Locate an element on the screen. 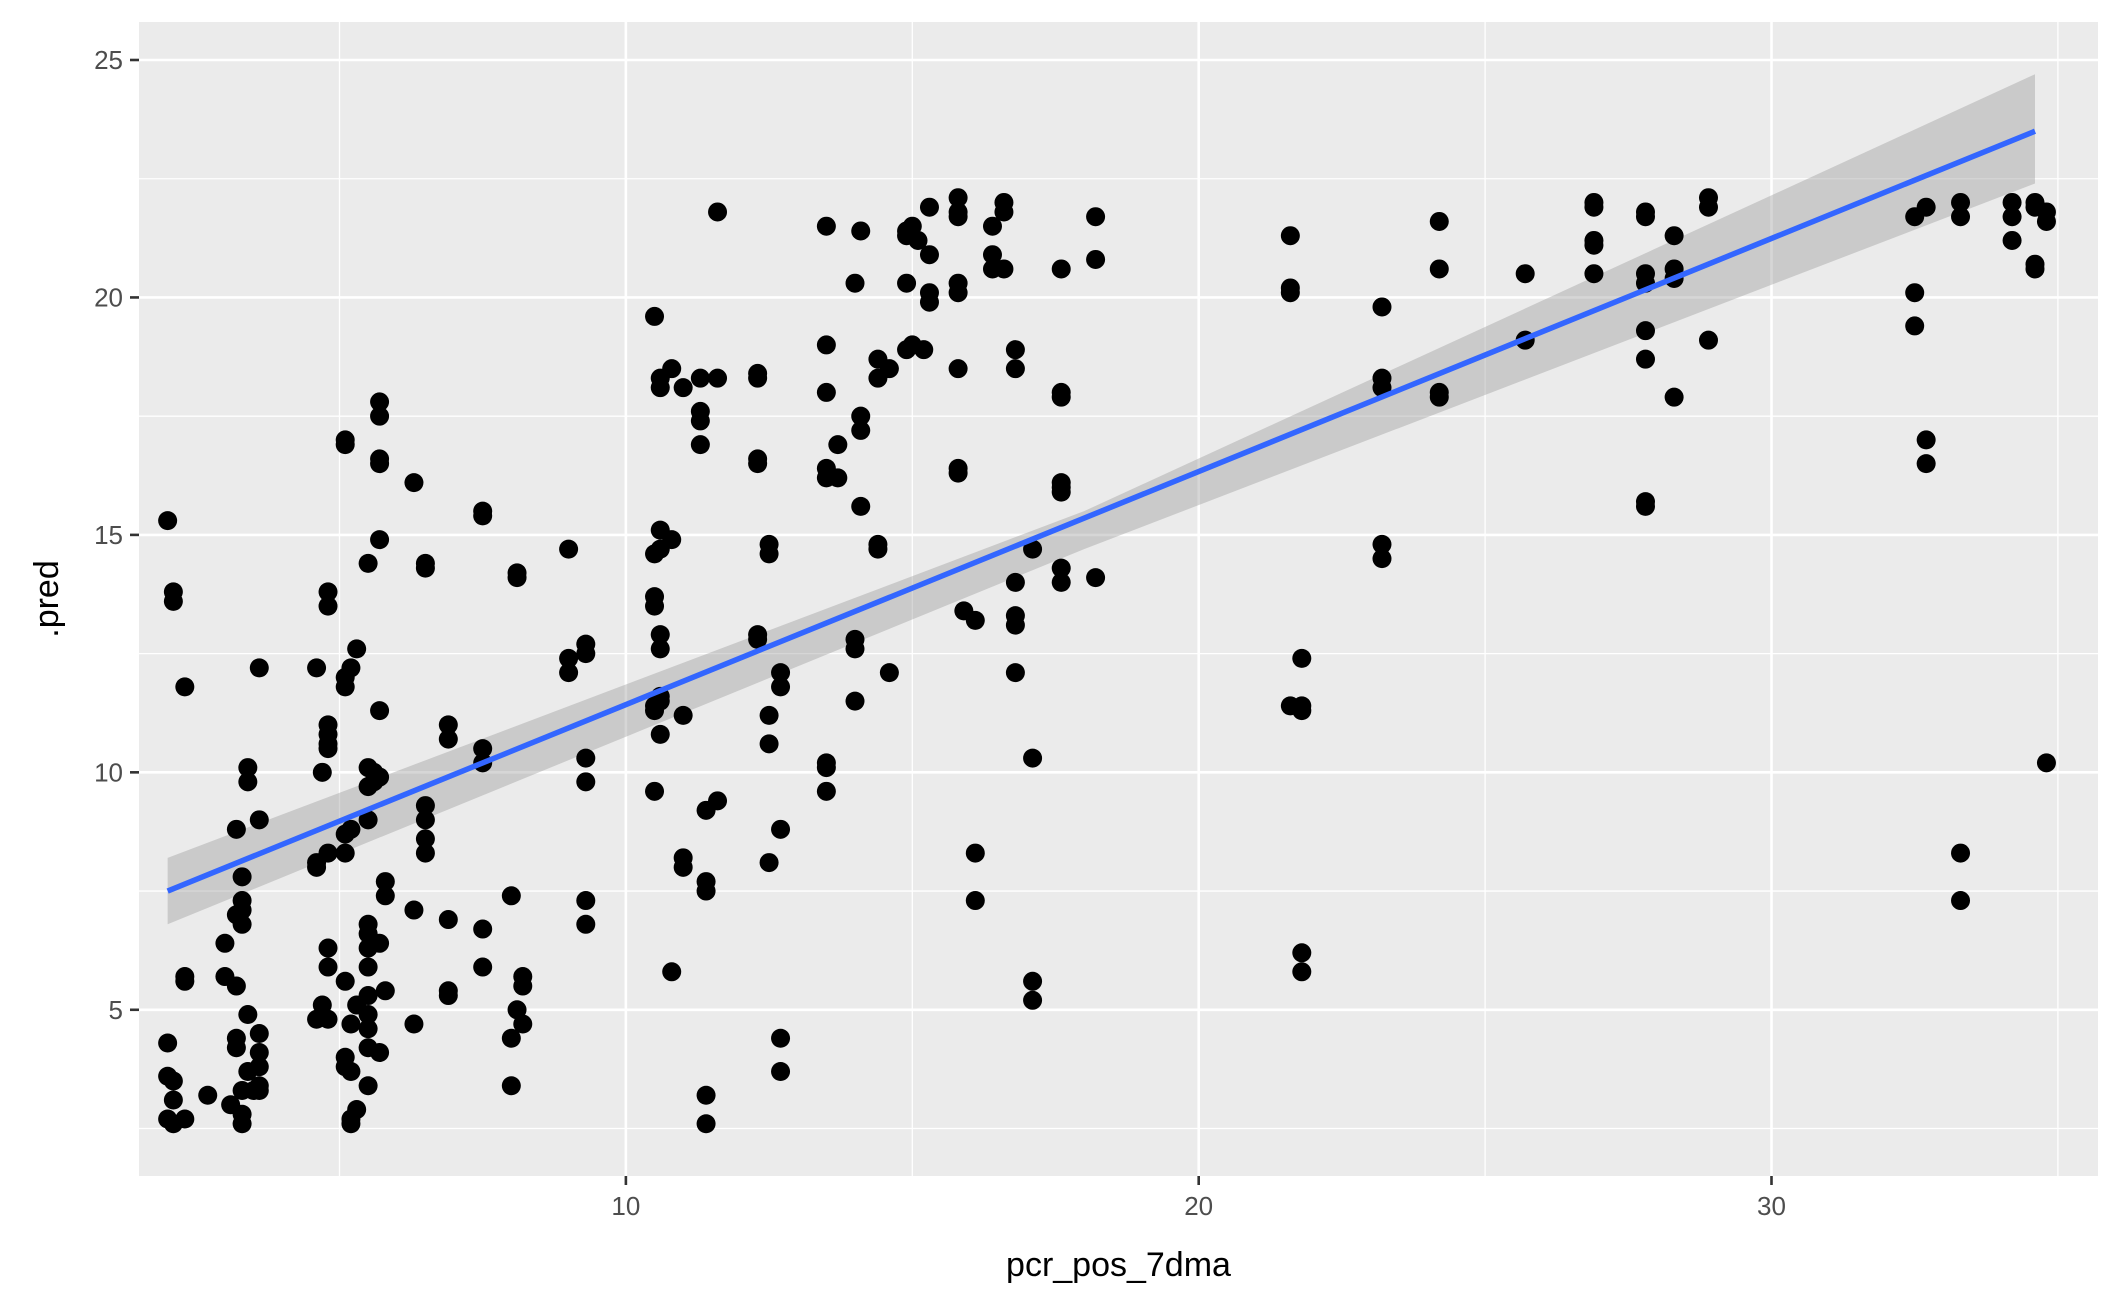  y-tick-label: 10 is located at coordinates (108, 772).